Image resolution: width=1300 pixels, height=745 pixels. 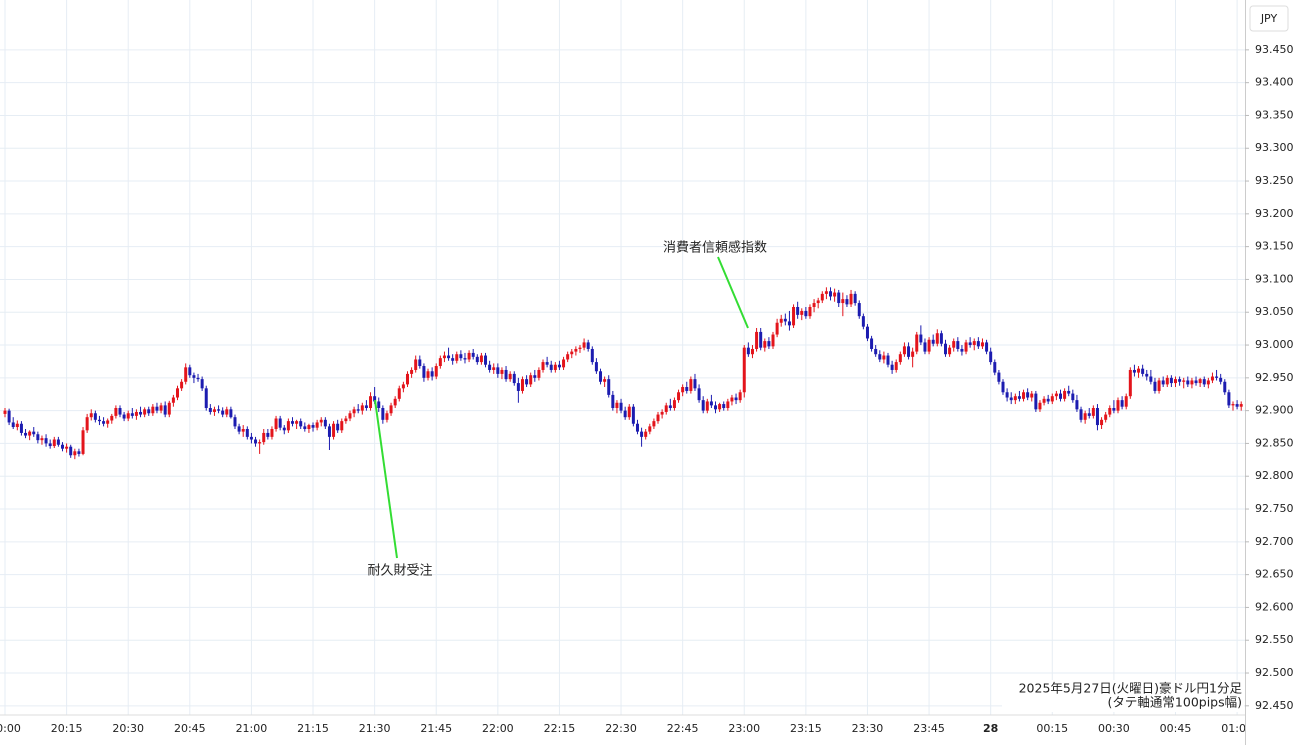 What do you see at coordinates (128, 728) in the screenshot?
I see `x-tick-label: 20:30` at bounding box center [128, 728].